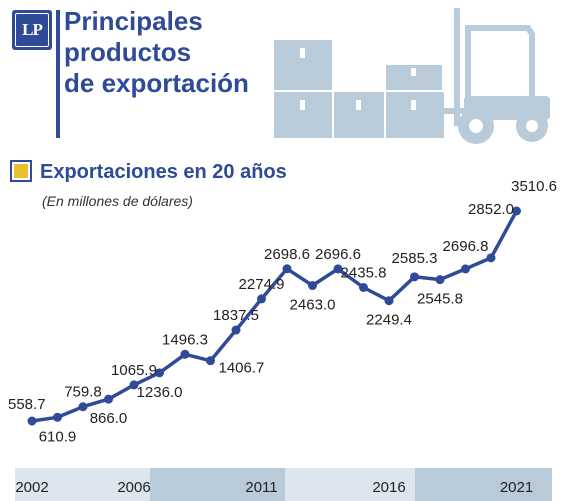  I want to click on data-point-2016, so click(389, 301).